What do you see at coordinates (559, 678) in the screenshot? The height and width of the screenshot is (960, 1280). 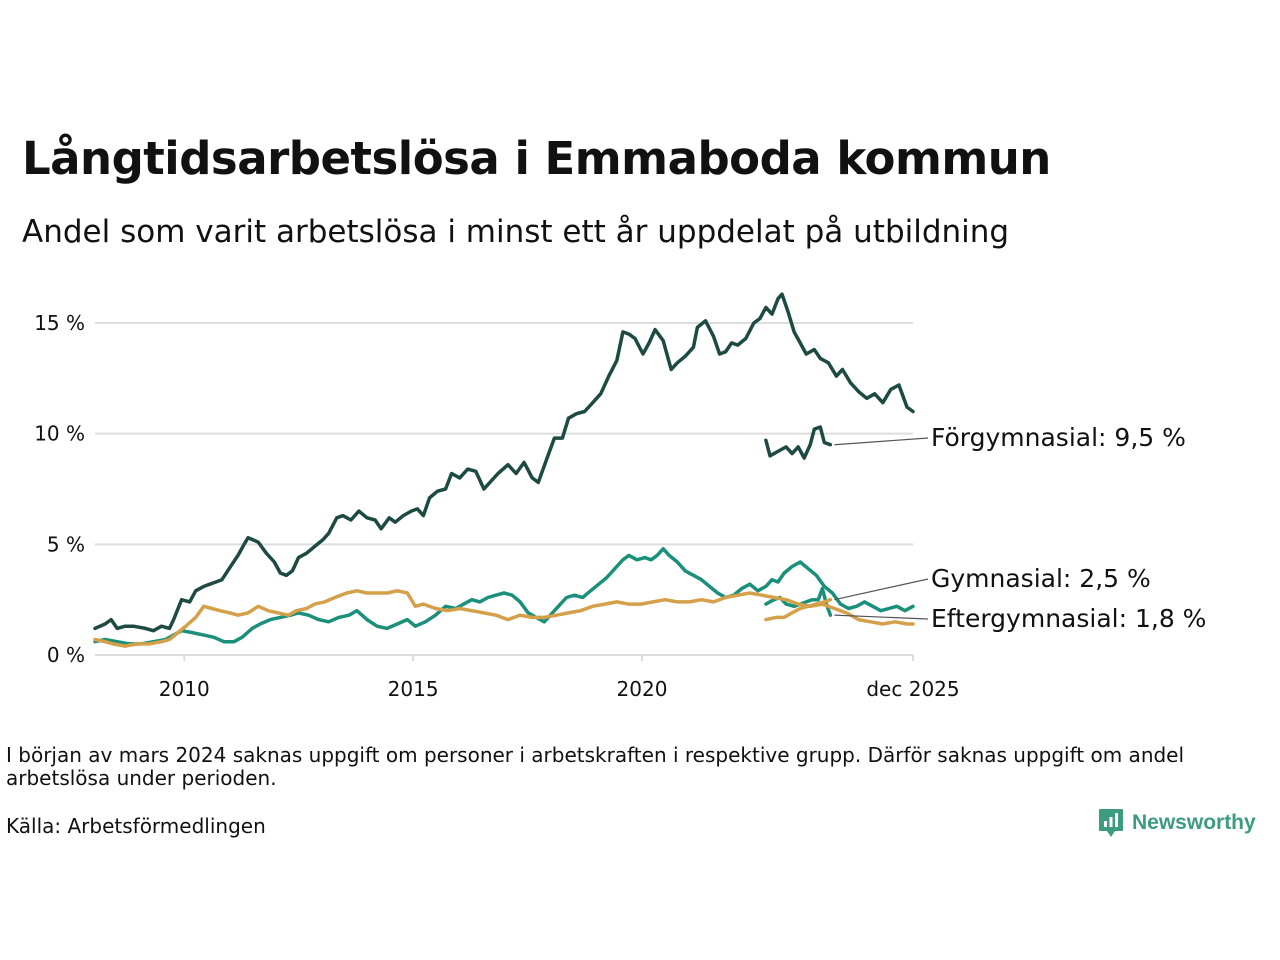 I see `x-axis: 2010 2015 2020 dec 2025` at bounding box center [559, 678].